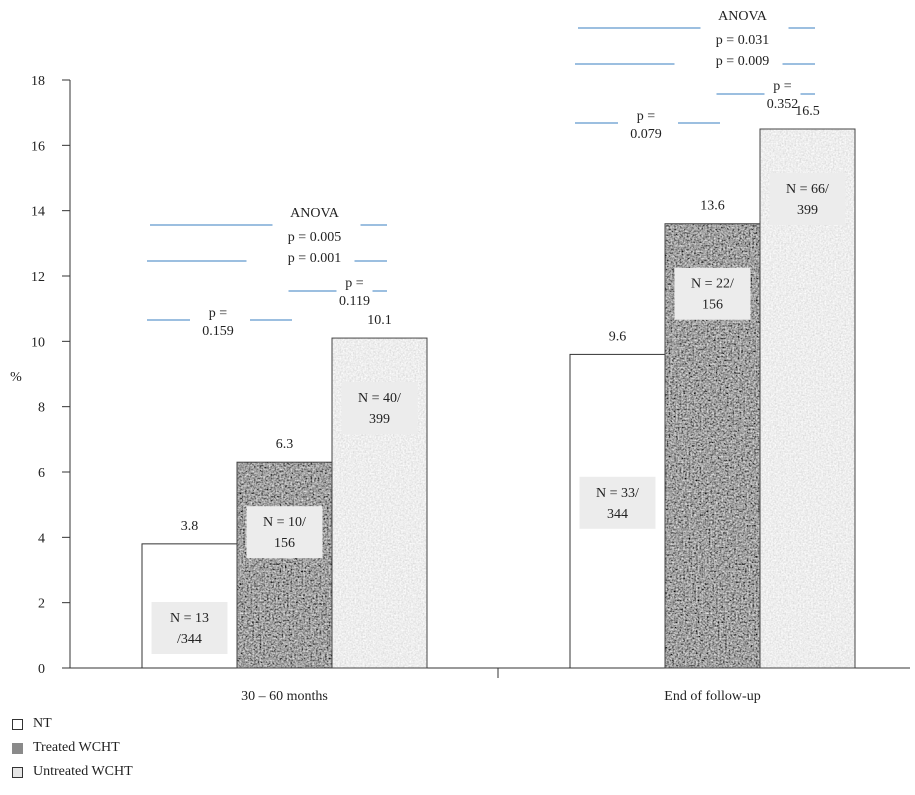 Image resolution: width=915 pixels, height=795 pixels. I want to click on annotation-text: p = 0.031, so click(742, 40).